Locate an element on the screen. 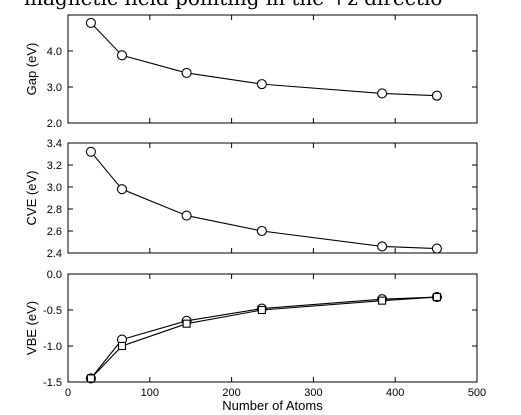 The width and height of the screenshot is (521, 415). y-tick-label: 0.0 is located at coordinates (54, 275).